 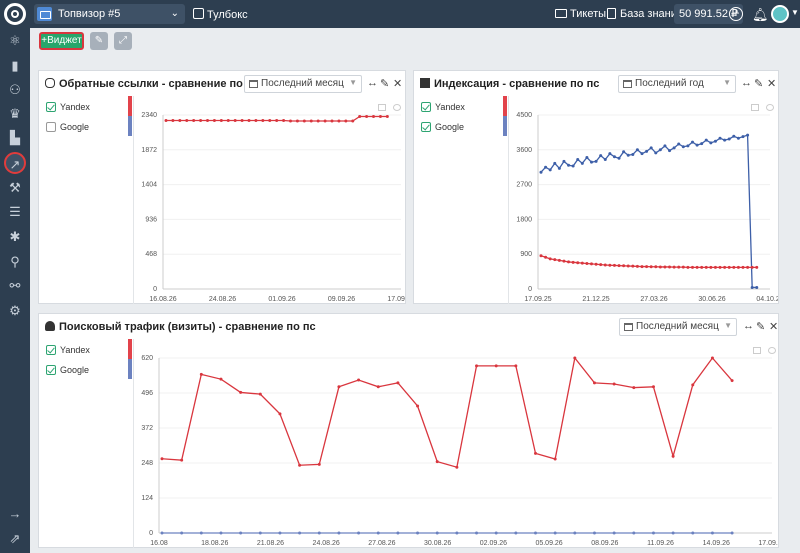 I want to click on link-icon, so click(x=50, y=83).